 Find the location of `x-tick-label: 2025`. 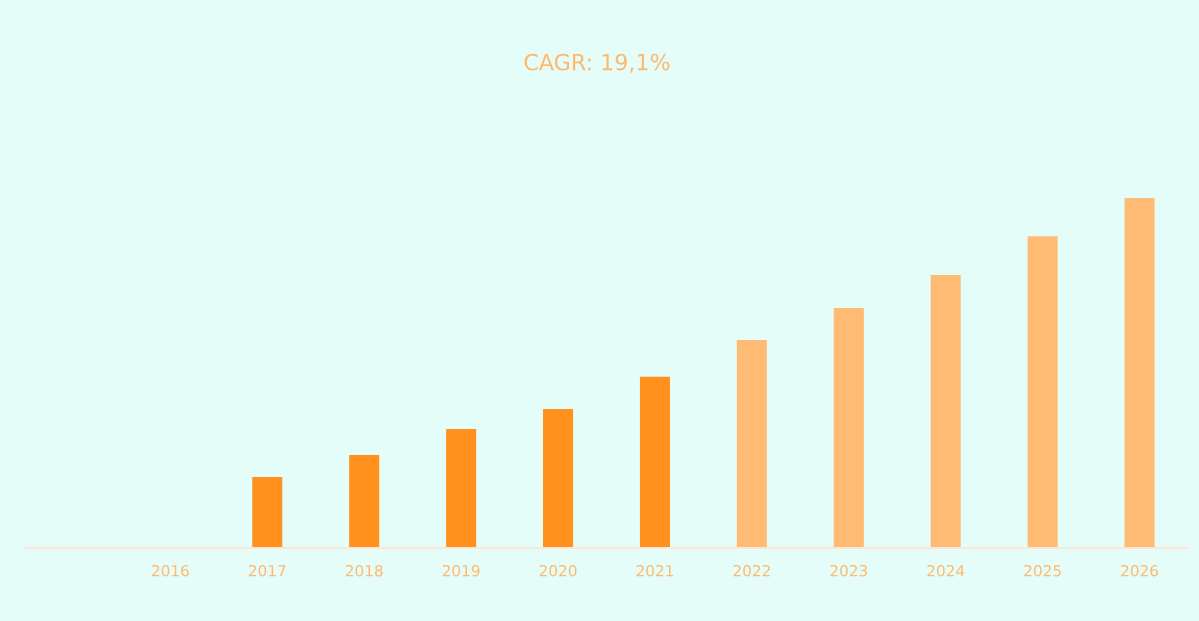

x-tick-label: 2025 is located at coordinates (1042, 570).